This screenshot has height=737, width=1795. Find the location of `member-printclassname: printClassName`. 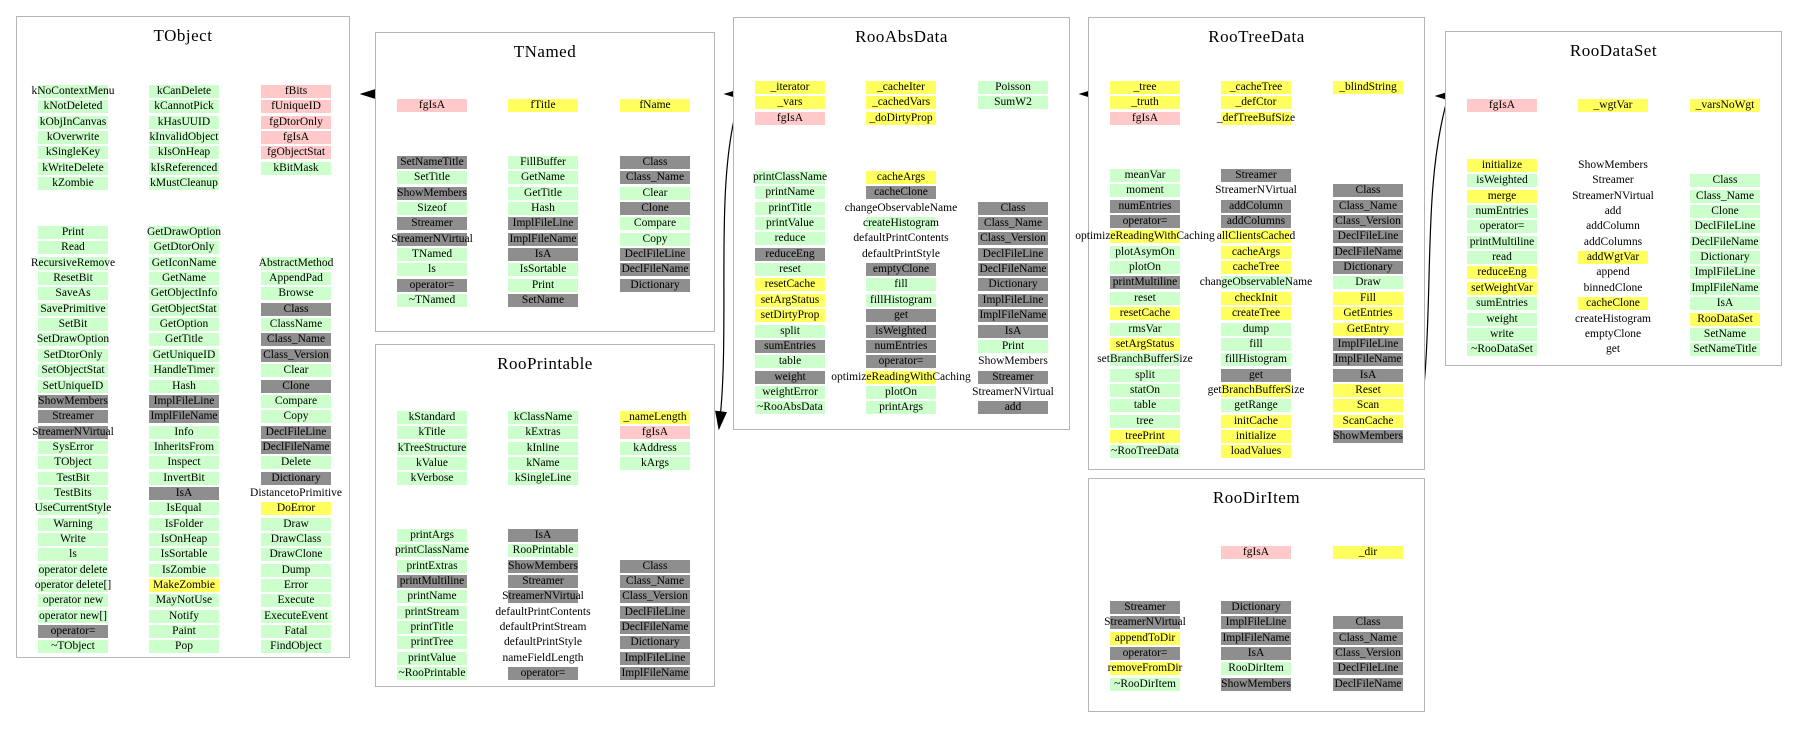

member-printclassname: printClassName is located at coordinates (790, 177).